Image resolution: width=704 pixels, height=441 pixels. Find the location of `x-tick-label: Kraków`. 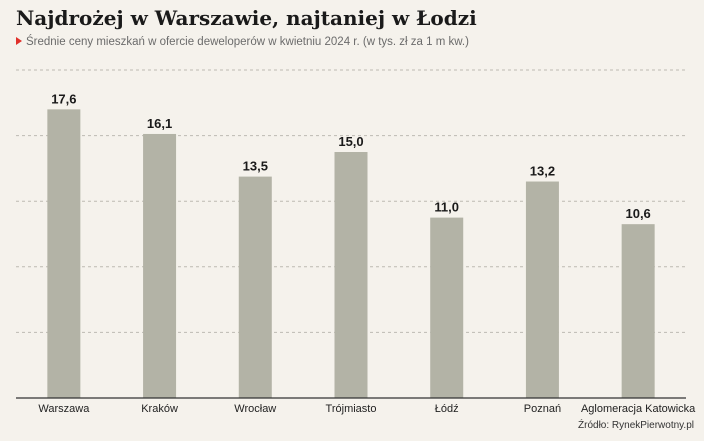

x-tick-label: Kraków is located at coordinates (159, 409).